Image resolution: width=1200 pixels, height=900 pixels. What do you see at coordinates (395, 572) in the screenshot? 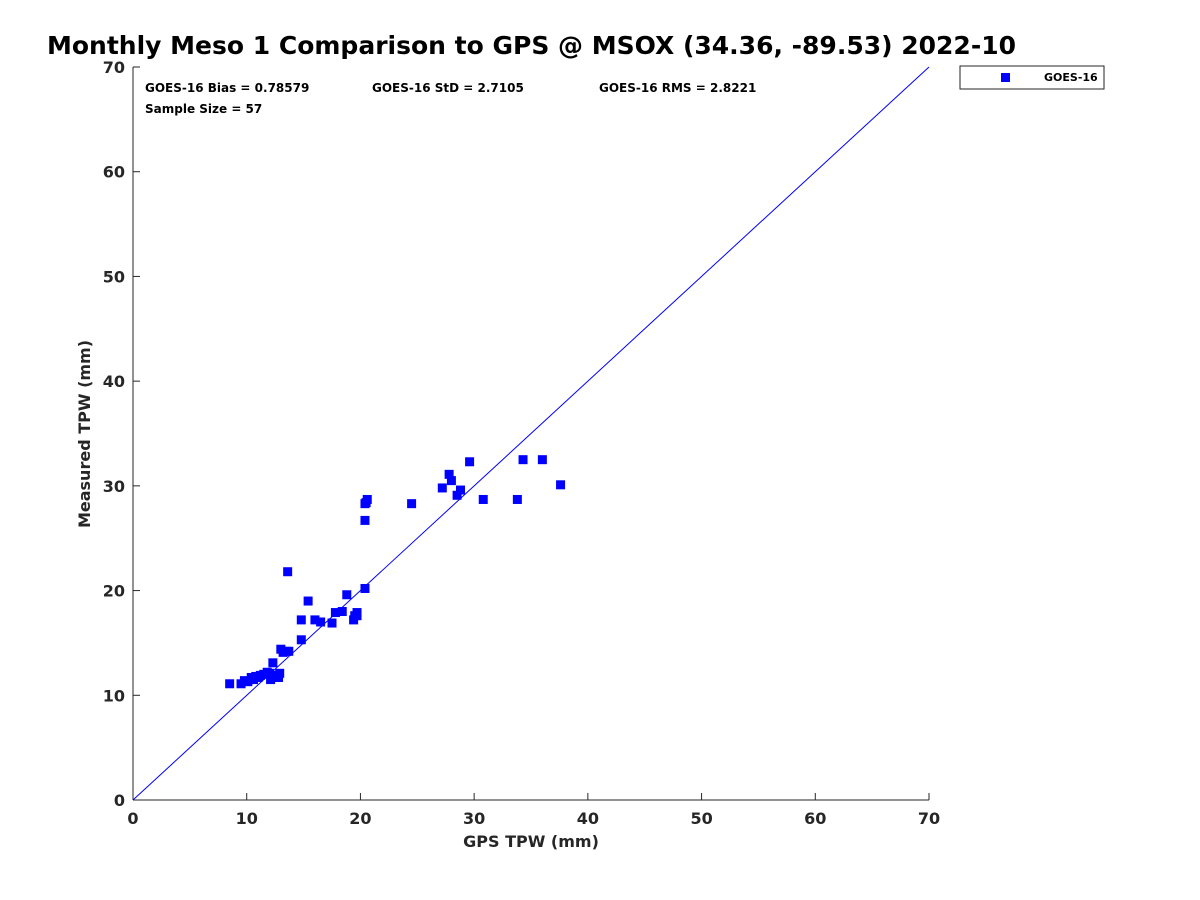
I see `data-points` at bounding box center [395, 572].